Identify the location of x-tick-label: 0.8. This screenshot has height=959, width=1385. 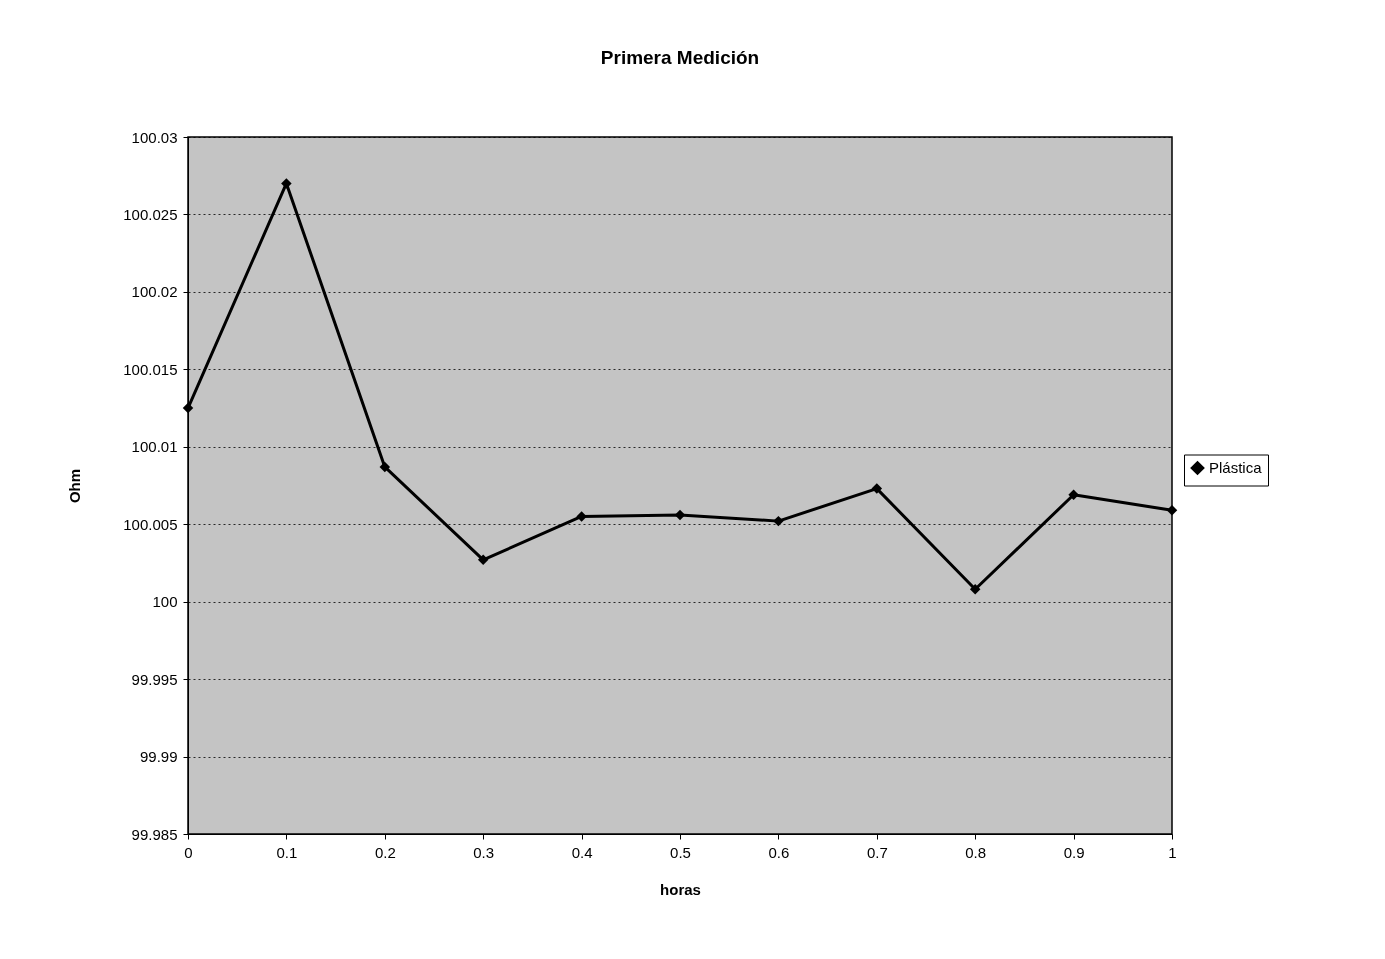
(976, 852).